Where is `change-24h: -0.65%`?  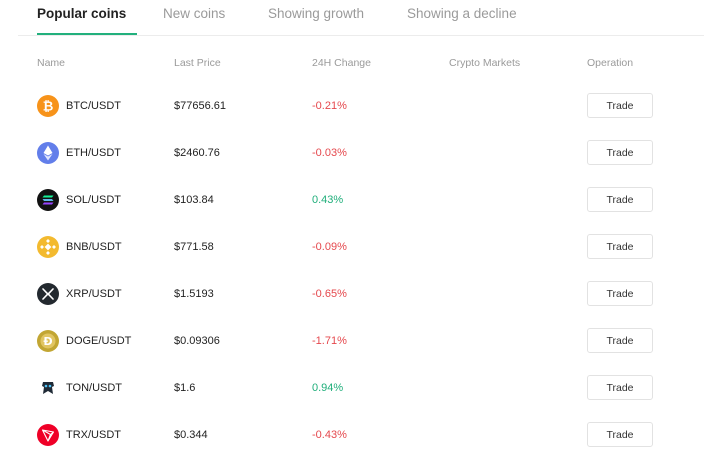 change-24h: -0.65% is located at coordinates (329, 294).